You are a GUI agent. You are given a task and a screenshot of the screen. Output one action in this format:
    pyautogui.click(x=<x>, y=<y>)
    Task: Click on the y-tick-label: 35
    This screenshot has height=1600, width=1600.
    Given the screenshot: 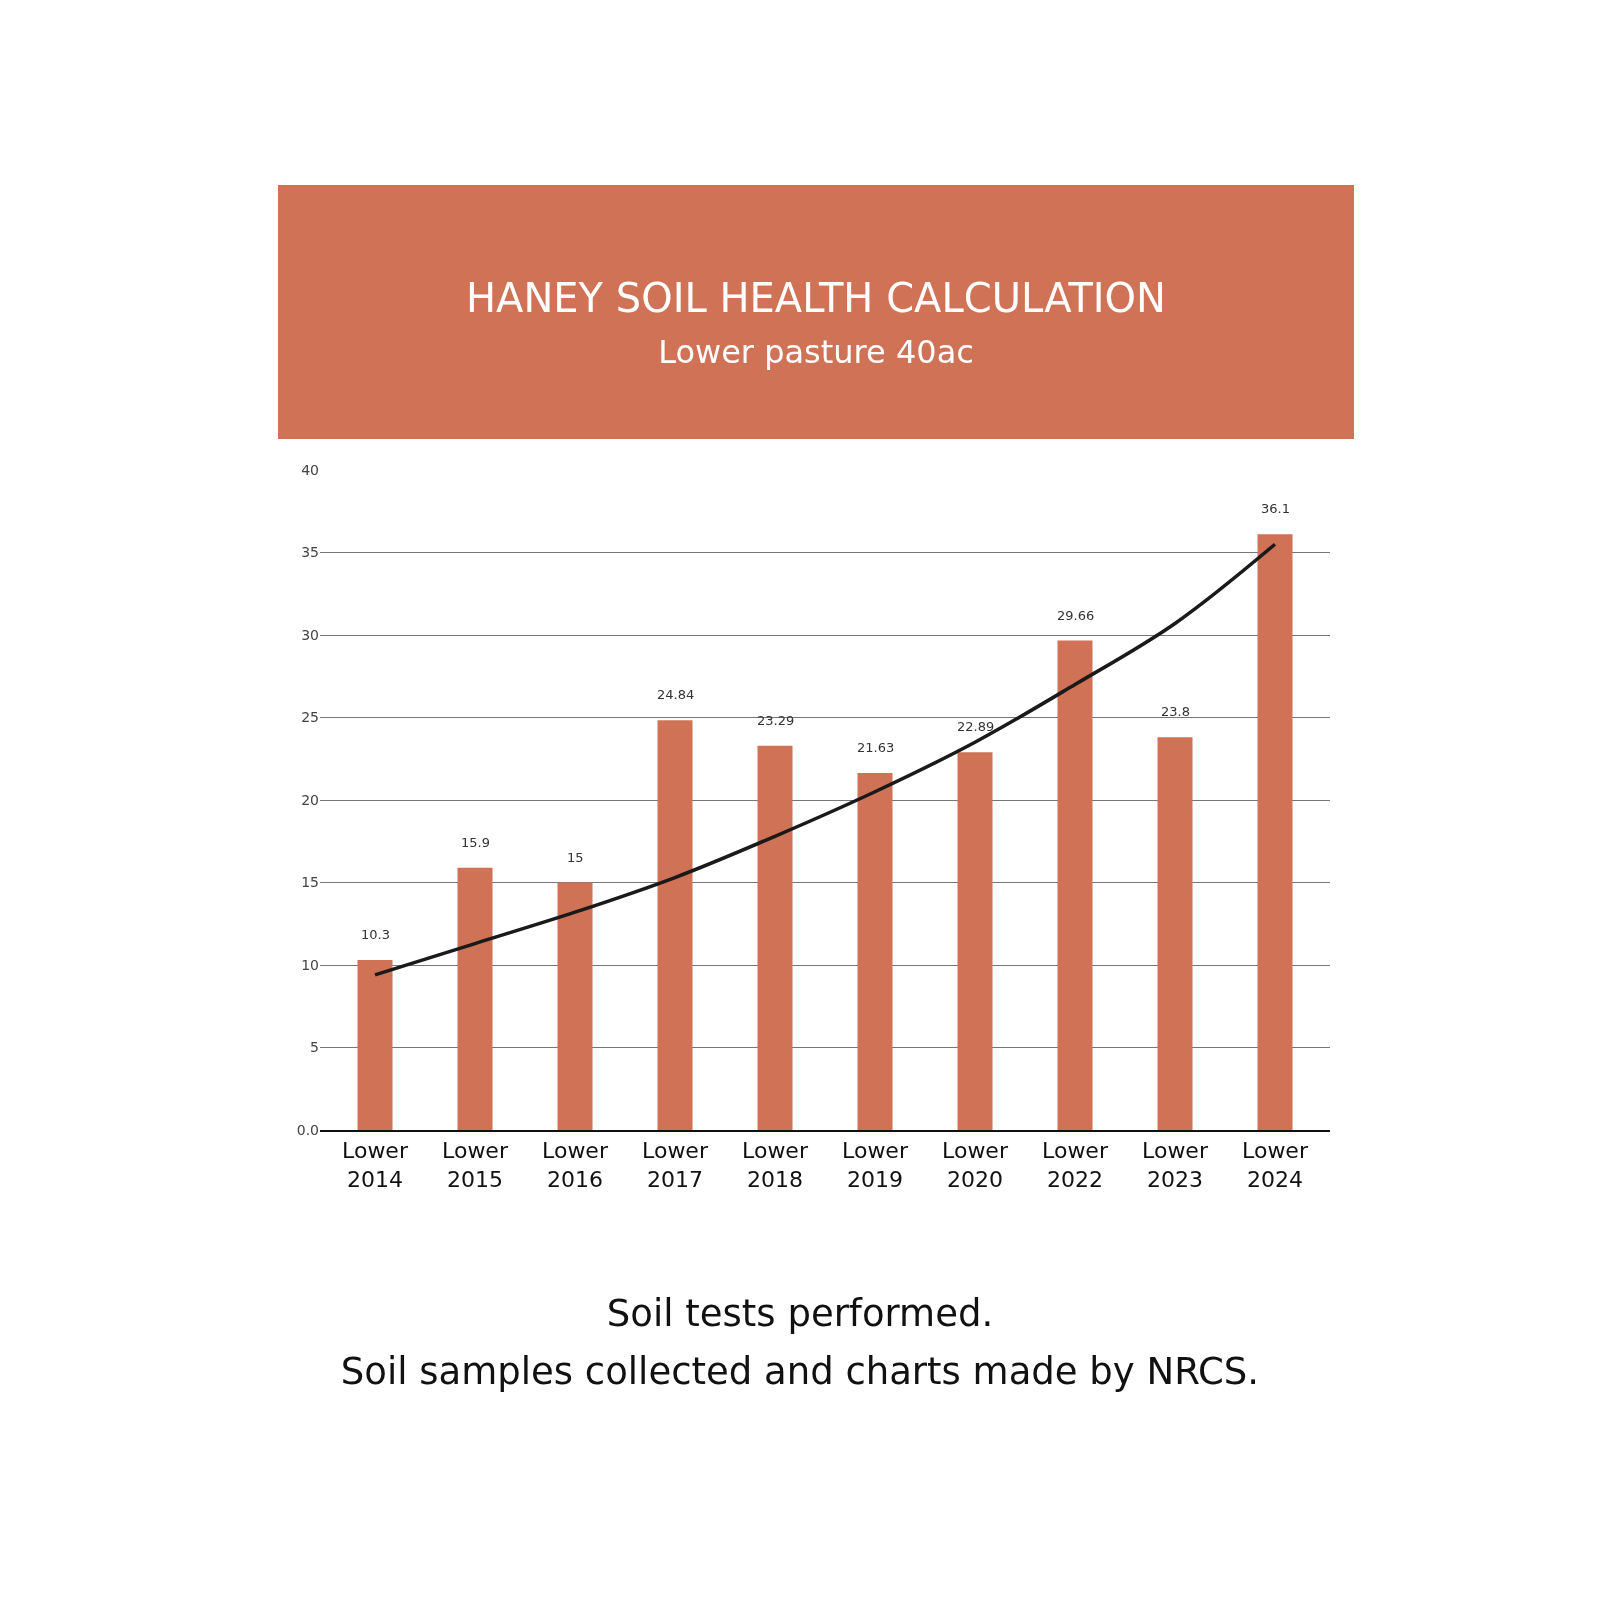 What is the action you would take?
    pyautogui.click(x=310, y=552)
    